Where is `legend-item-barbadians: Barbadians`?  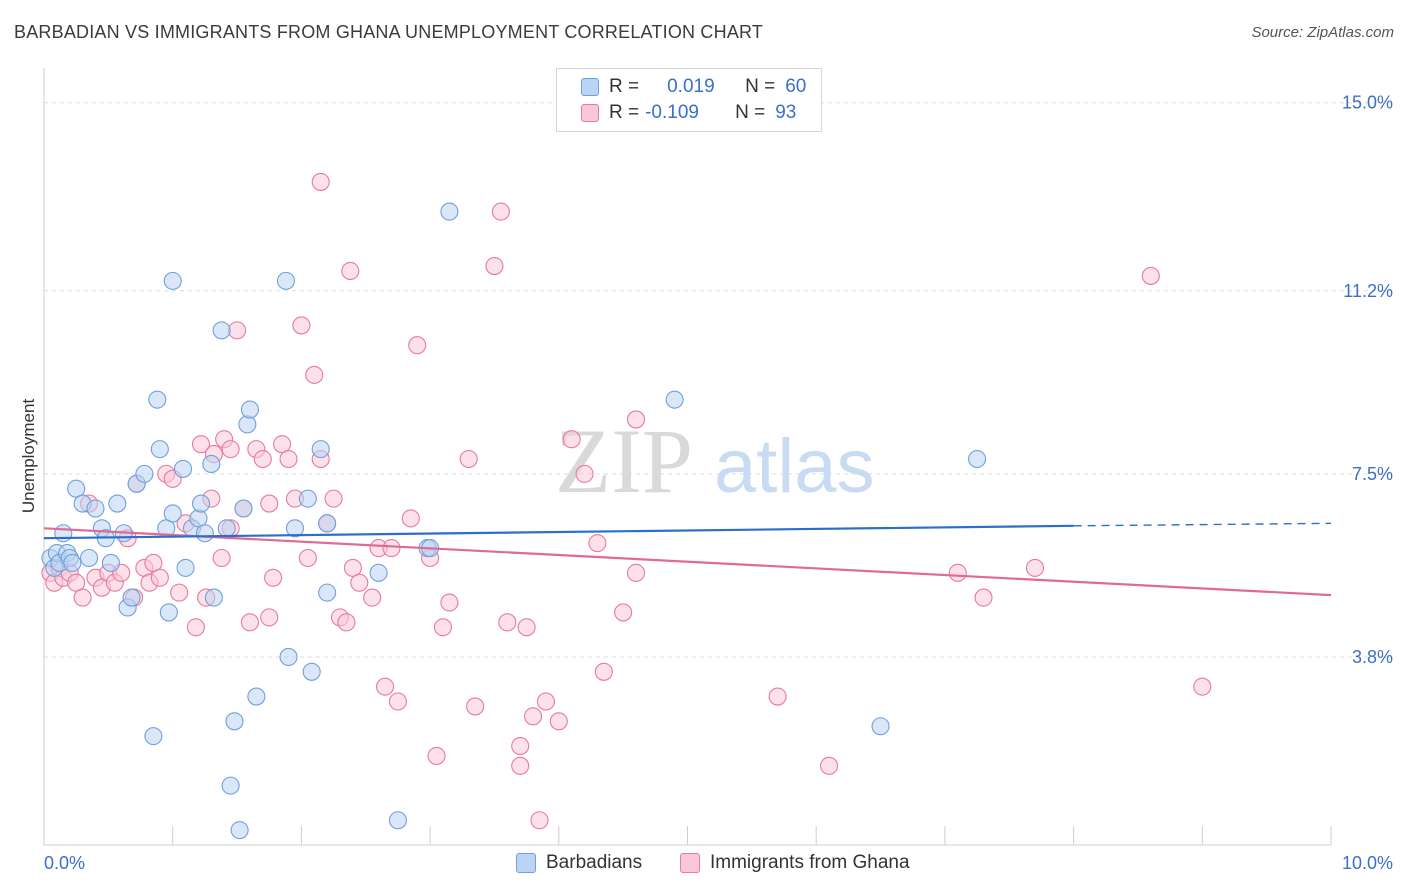
legend-item-barbadians: Barbadians is located at coordinates (579, 863).